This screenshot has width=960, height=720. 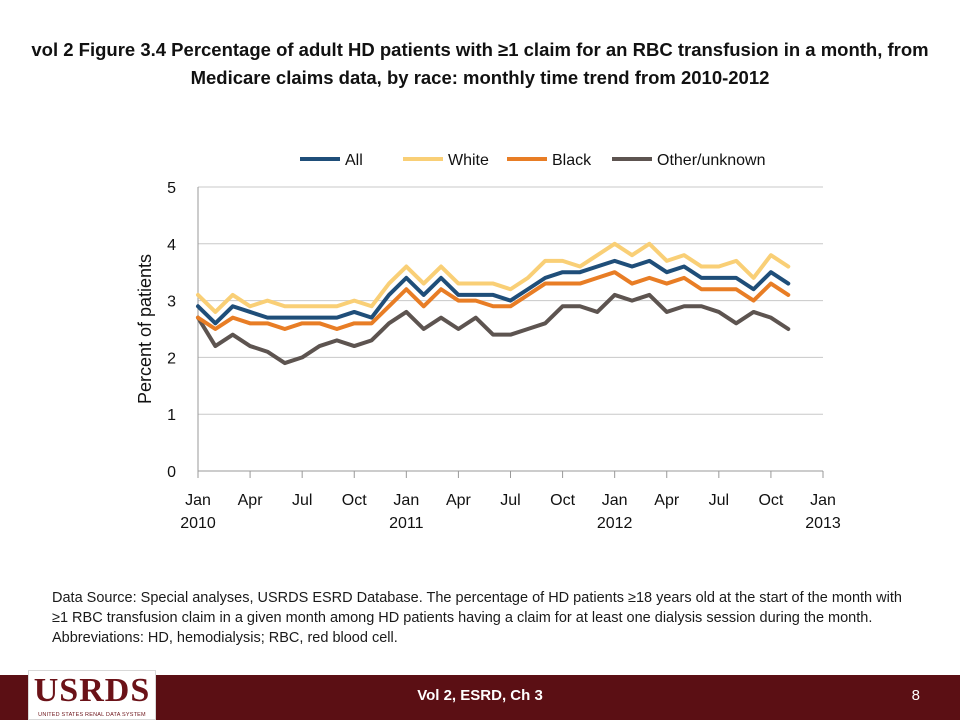 I want to click on footer-bar, so click(x=480, y=697).